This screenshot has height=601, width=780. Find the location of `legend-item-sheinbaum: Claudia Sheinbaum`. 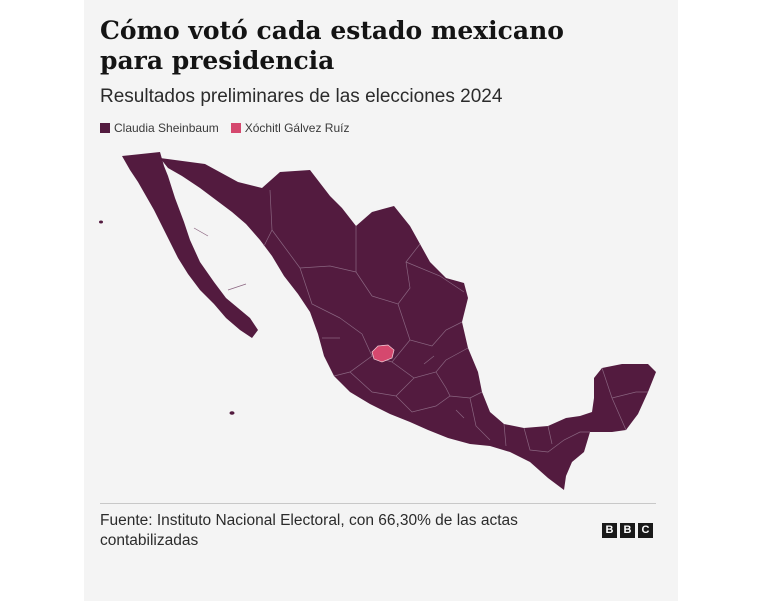

legend-item-sheinbaum: Claudia Sheinbaum is located at coordinates (159, 128).